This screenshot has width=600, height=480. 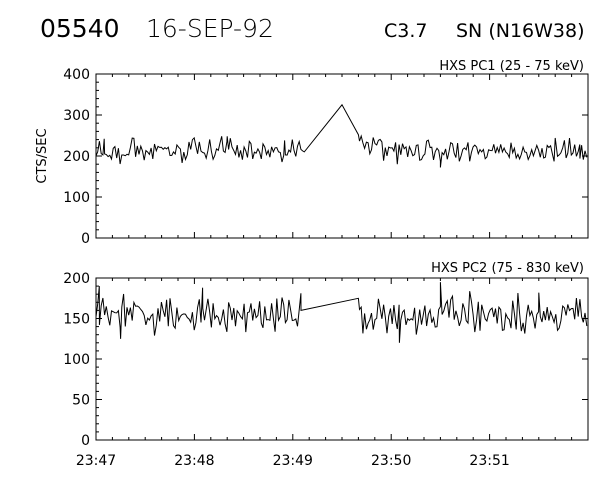 I want to click on panel-pc2-title: HXS PC2 (75 - 830 keV), so click(x=507, y=268).